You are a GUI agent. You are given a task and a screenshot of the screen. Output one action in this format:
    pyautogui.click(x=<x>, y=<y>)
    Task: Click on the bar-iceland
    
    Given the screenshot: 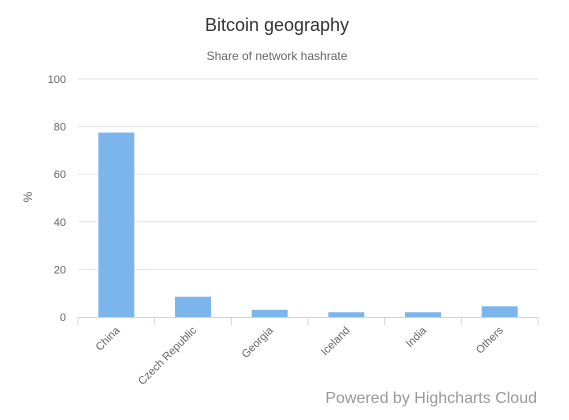 What is the action you would take?
    pyautogui.click(x=346, y=314)
    